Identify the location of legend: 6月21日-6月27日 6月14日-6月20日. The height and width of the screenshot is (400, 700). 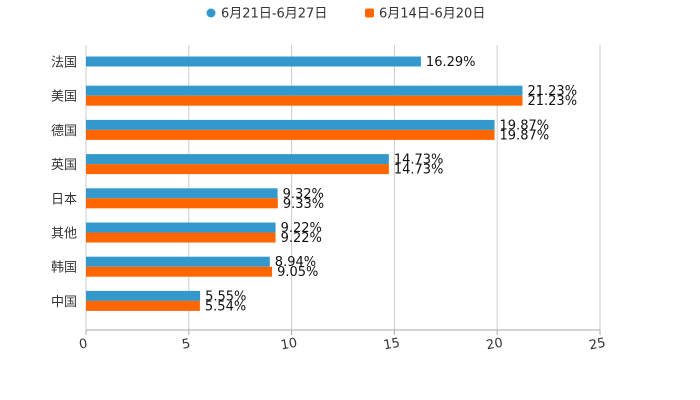
(346, 14).